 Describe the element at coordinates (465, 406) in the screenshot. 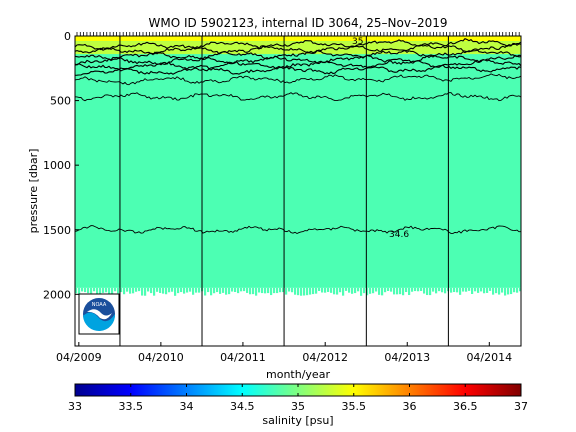

I see `colorbar-tick-label: 36.5` at that location.